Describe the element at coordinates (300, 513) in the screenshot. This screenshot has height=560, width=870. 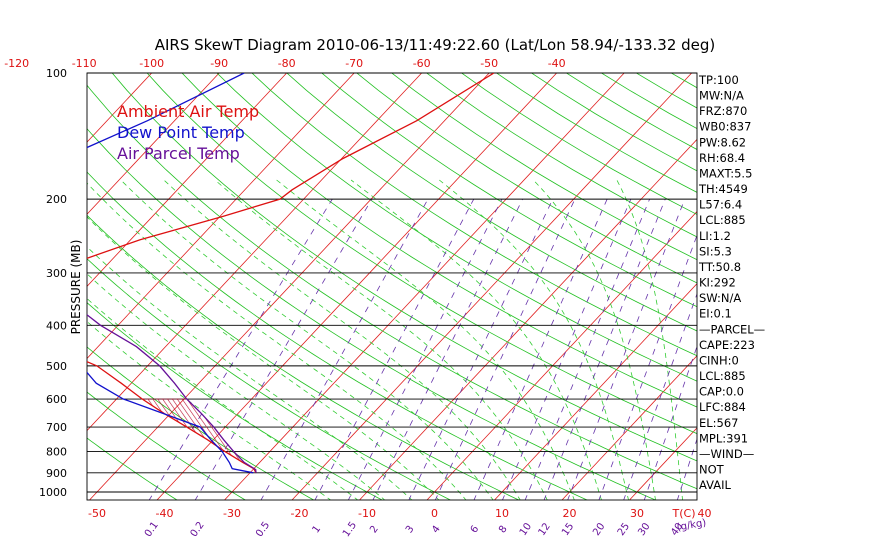
I see `bottom-tick-label: -20` at that location.